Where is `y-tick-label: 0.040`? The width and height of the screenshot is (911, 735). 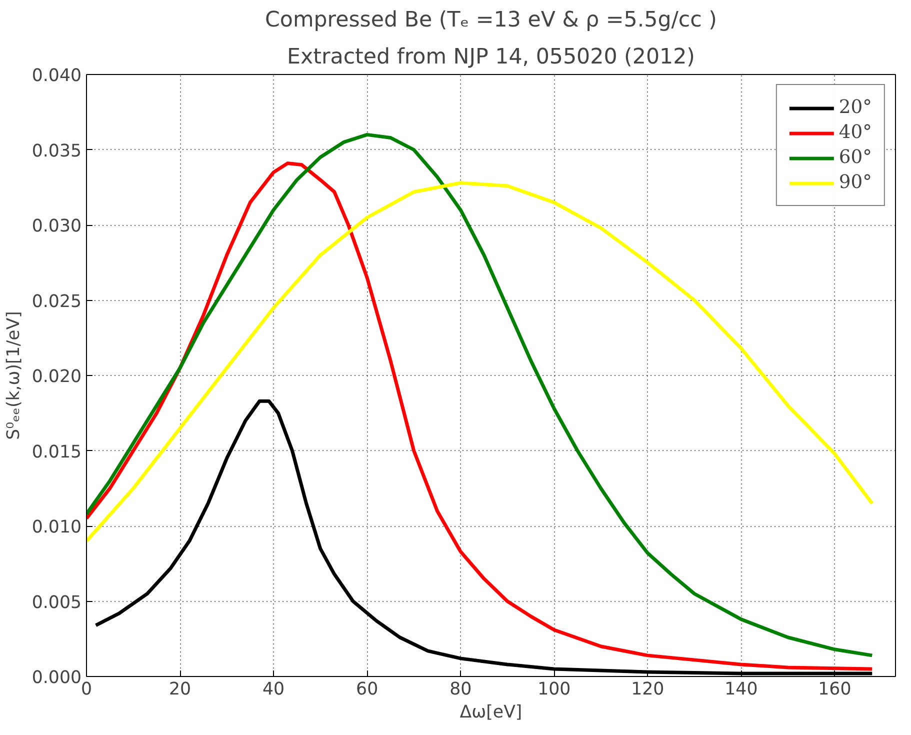
y-tick-label: 0.040 is located at coordinates (57, 76).